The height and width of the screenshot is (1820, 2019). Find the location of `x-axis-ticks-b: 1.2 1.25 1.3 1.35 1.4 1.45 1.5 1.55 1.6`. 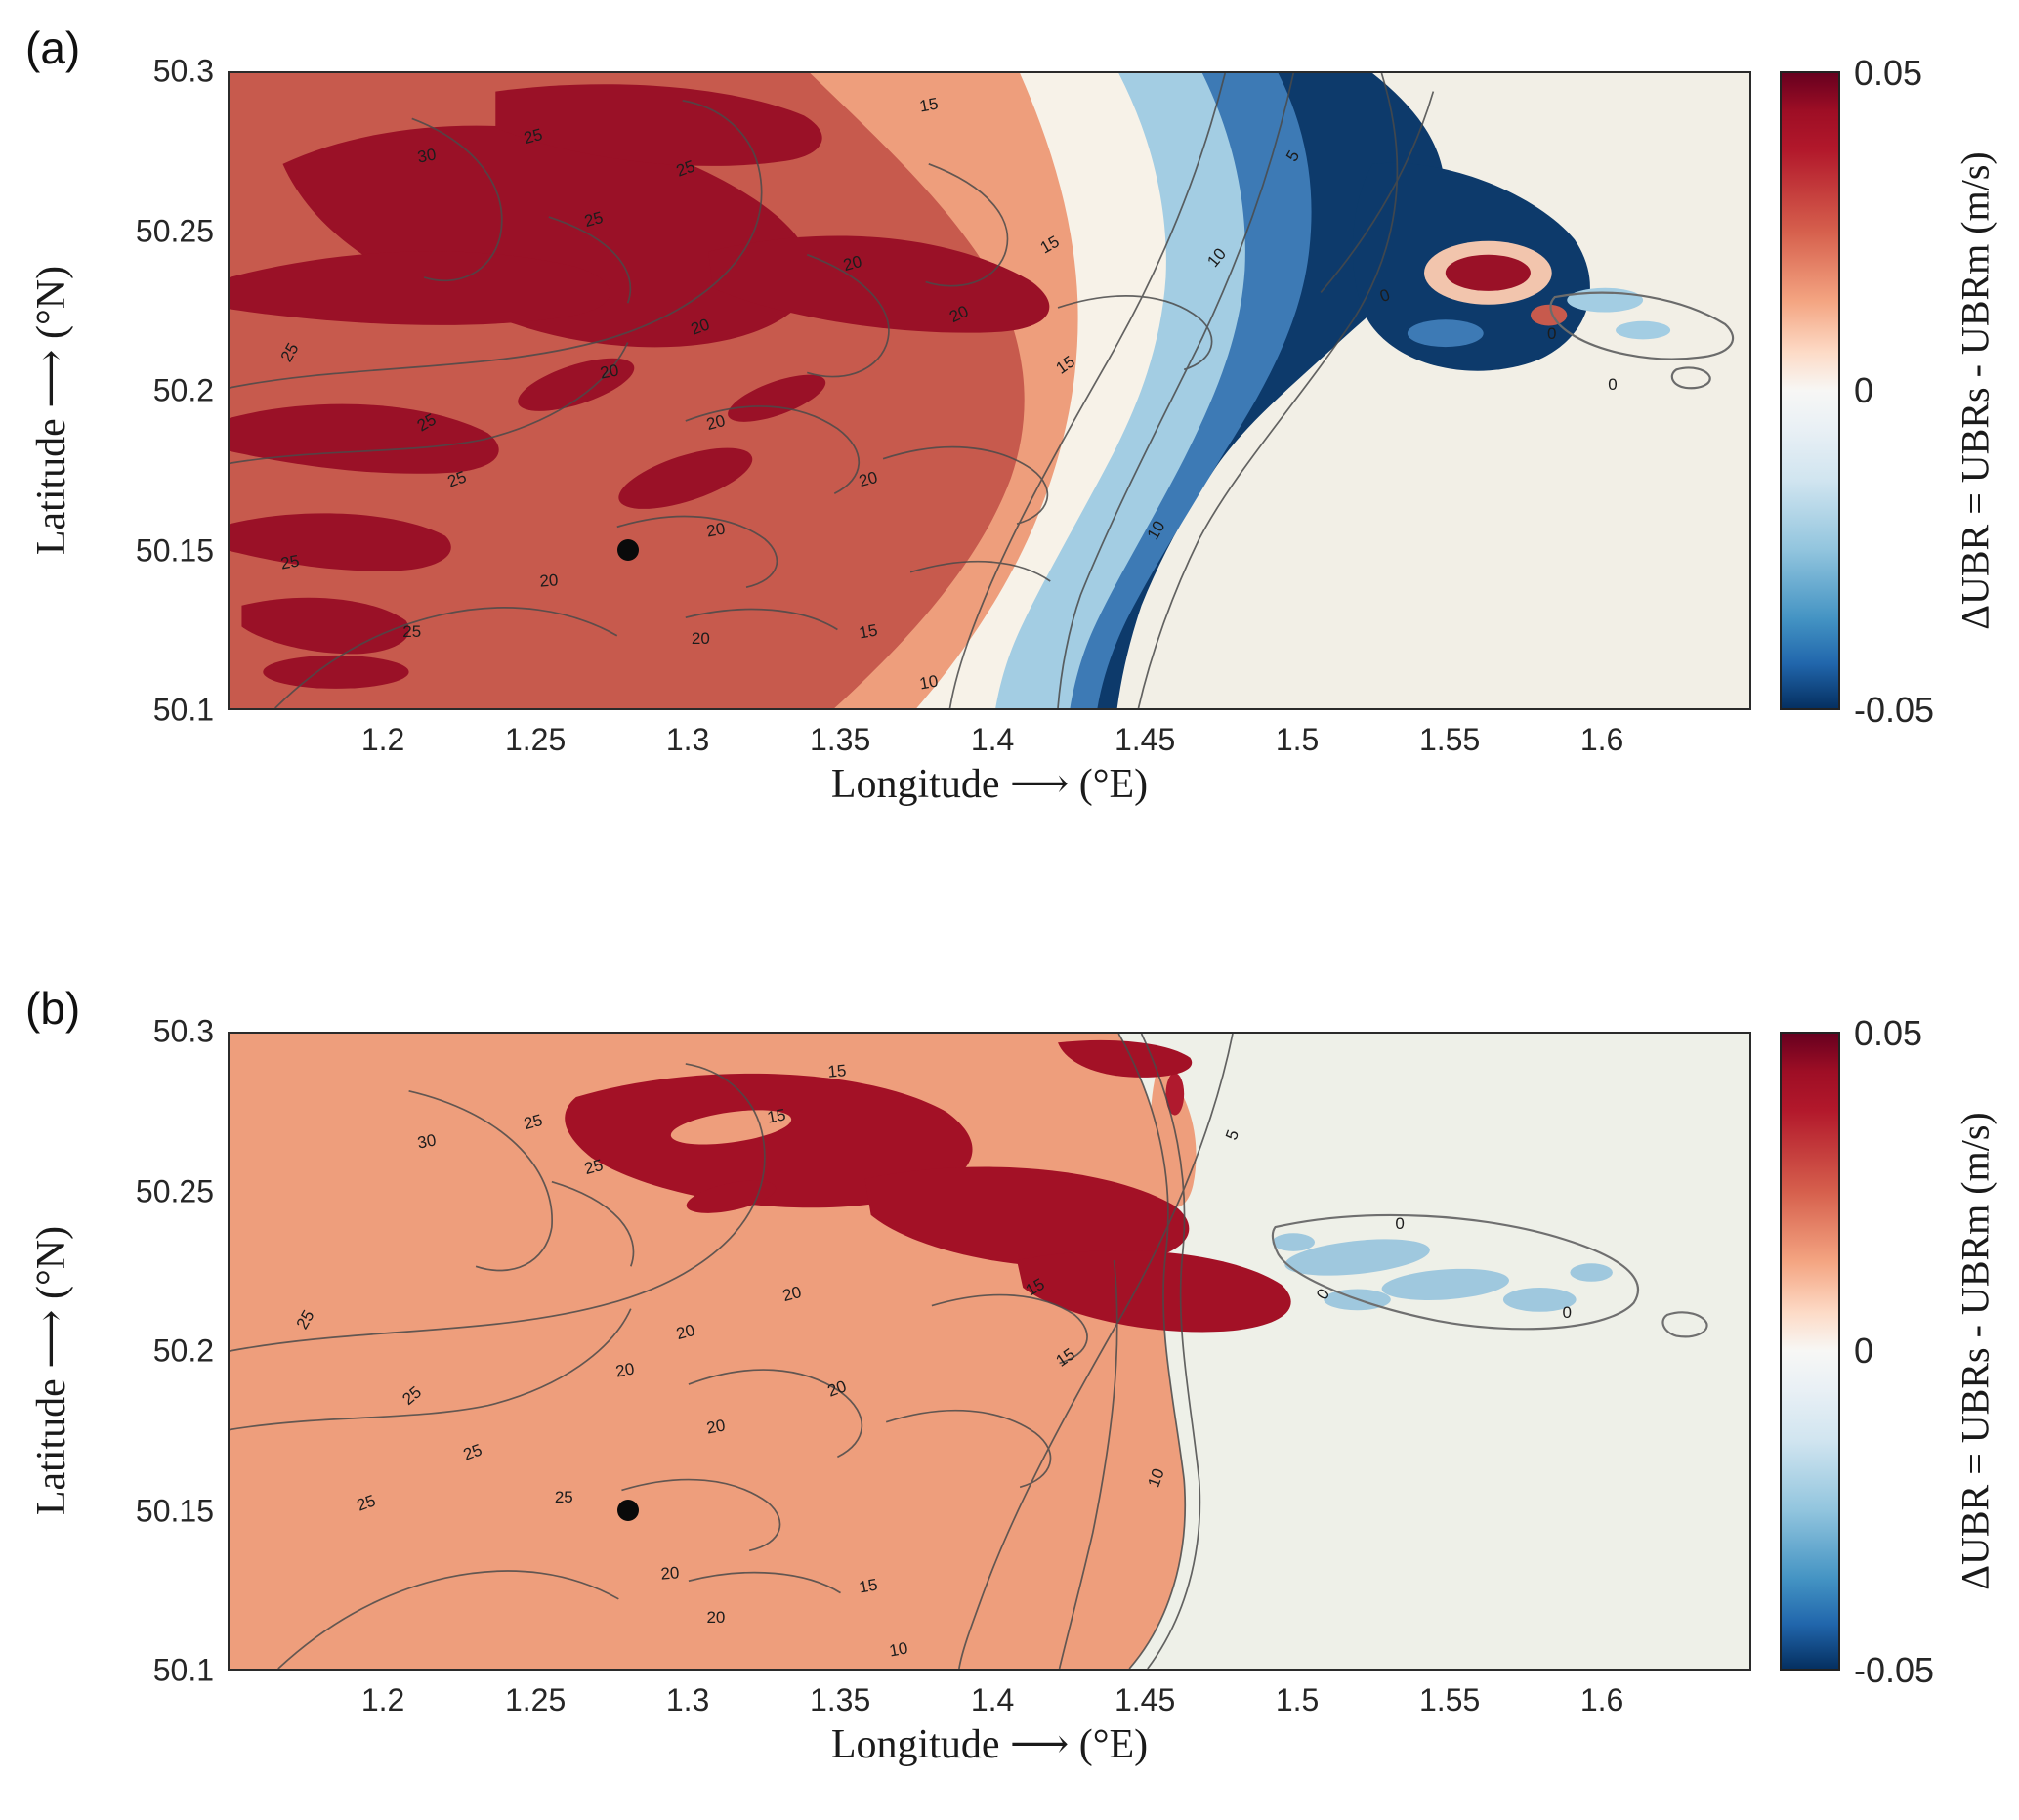

x-axis-ticks-b: 1.2 1.25 1.3 1.35 1.4 1.45 1.5 1.55 1.6 is located at coordinates (989, 1700).